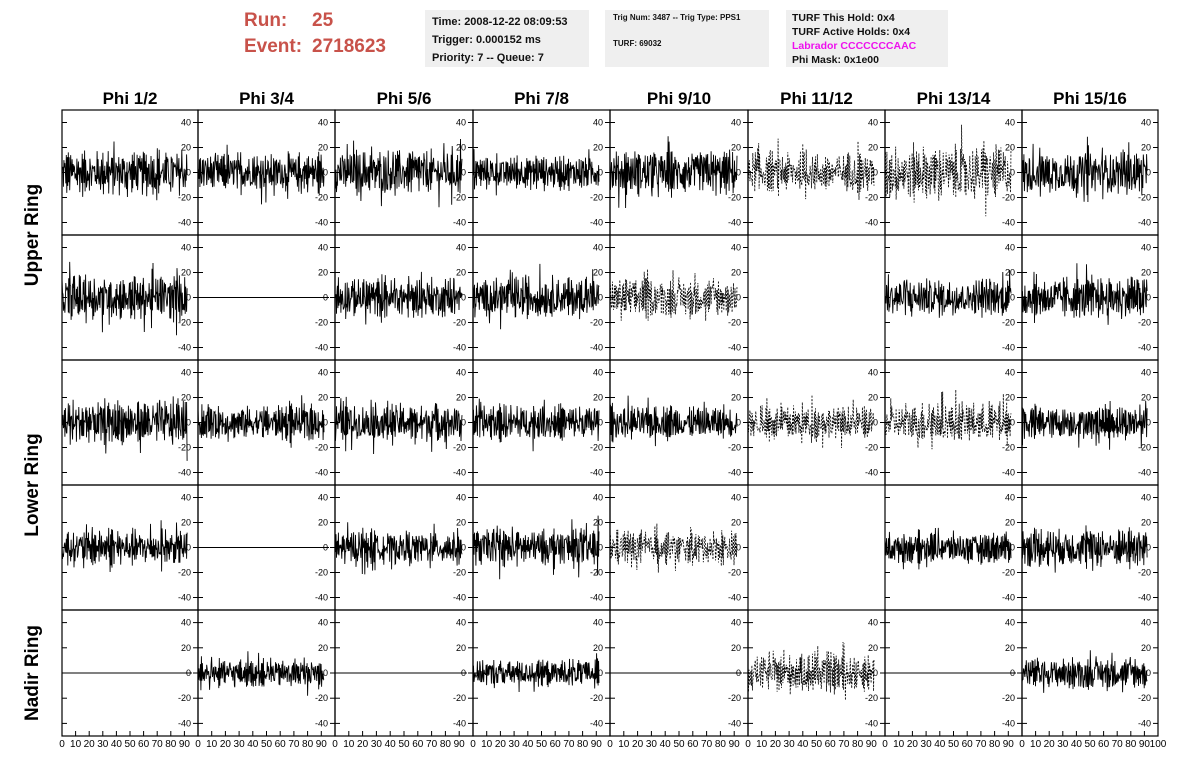 The height and width of the screenshot is (772, 1196). Describe the element at coordinates (1008, 473) in the screenshot. I see `y-tick-label-r3-c7: -40` at that location.